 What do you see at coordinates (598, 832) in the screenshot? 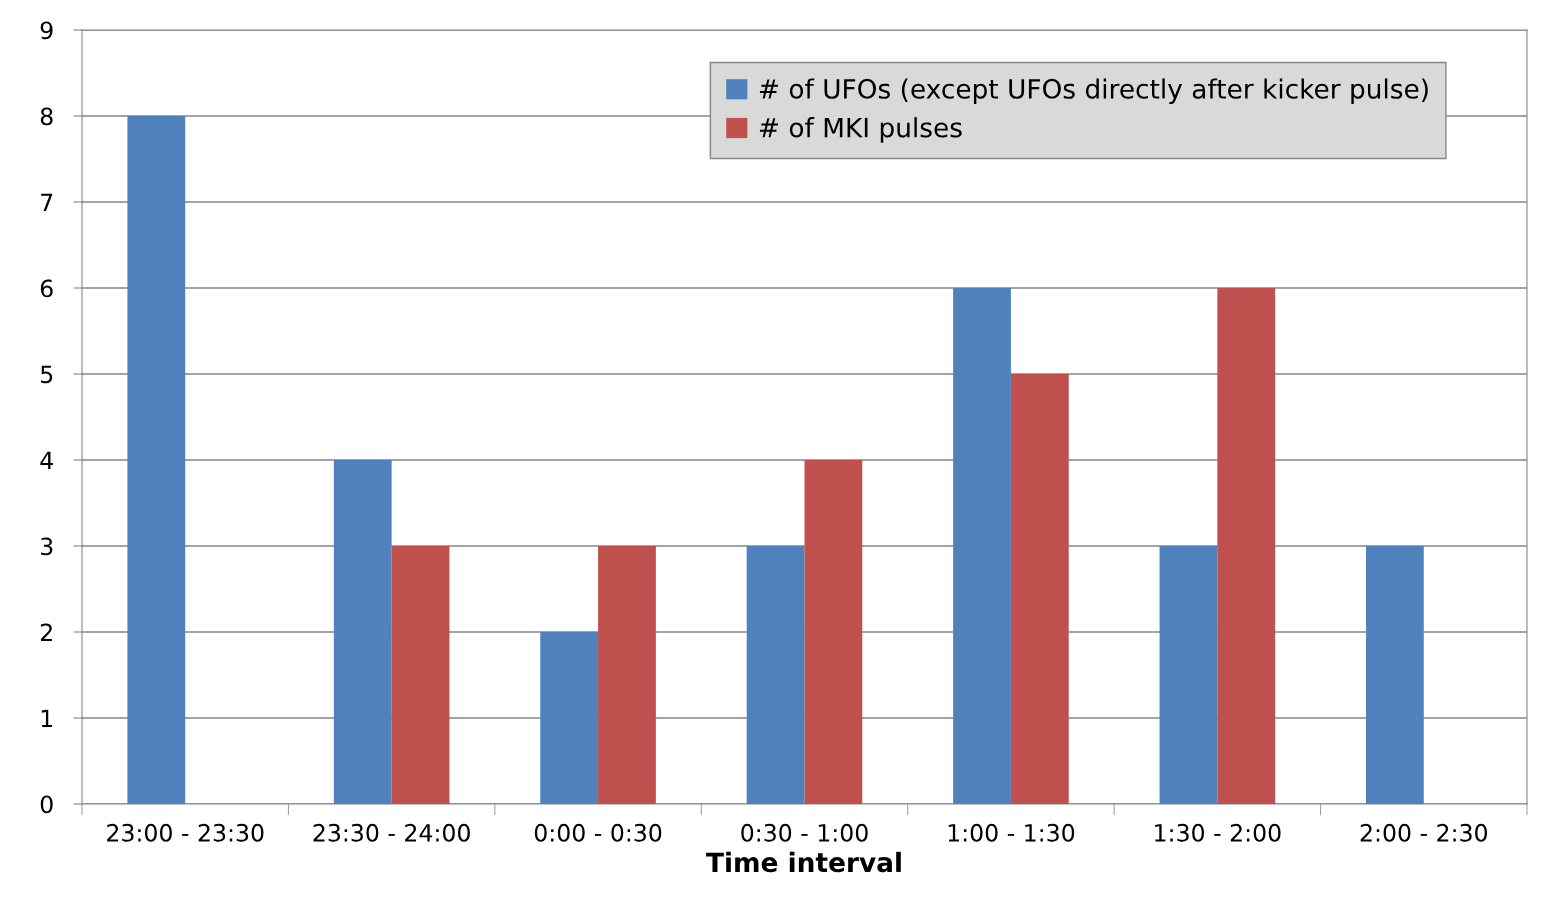
I see `x-tick-label: 0:00 - 0:30` at bounding box center [598, 832].